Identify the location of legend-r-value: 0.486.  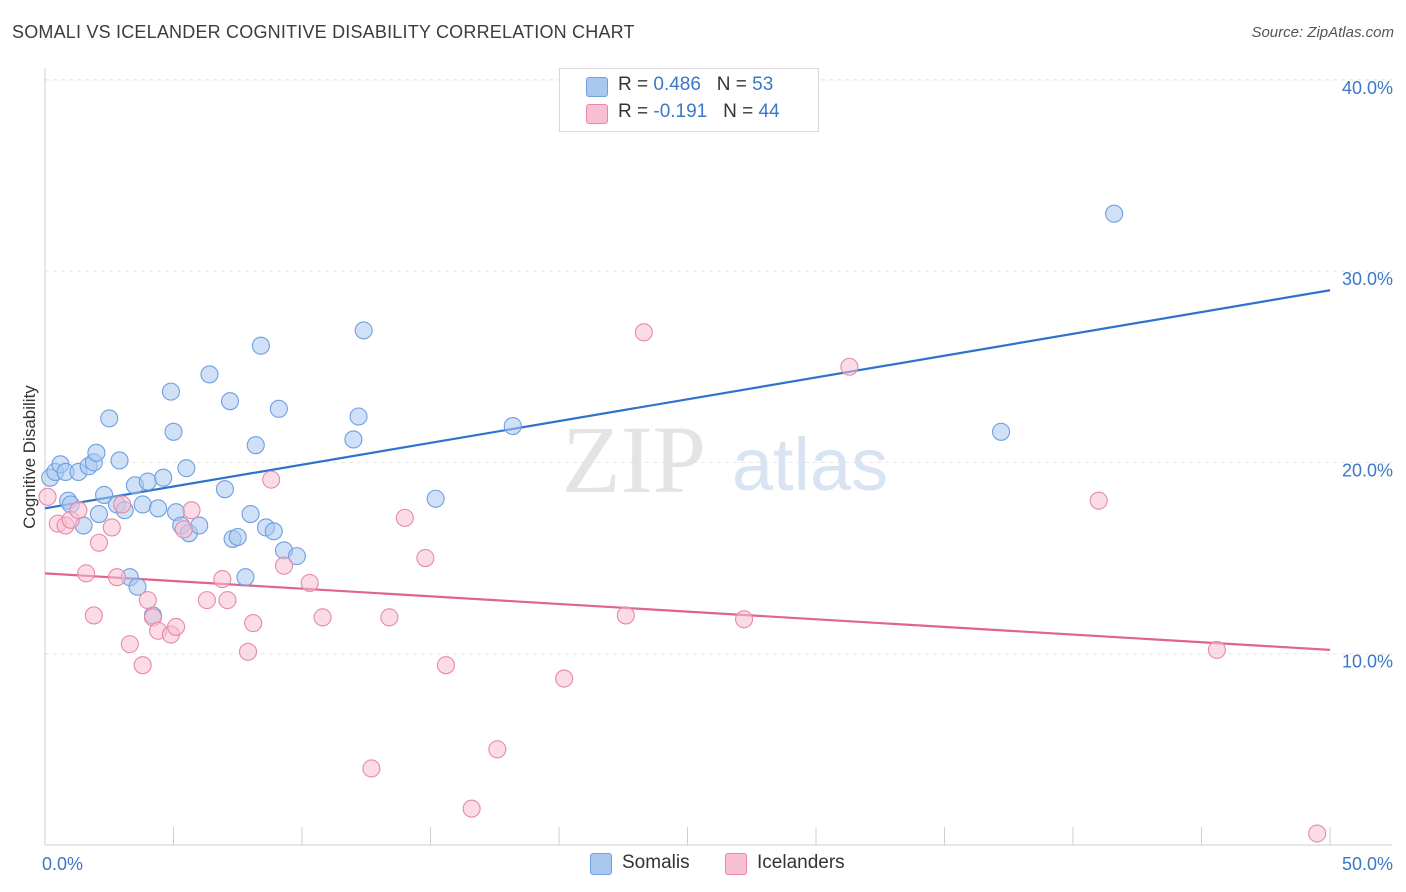
(677, 84).